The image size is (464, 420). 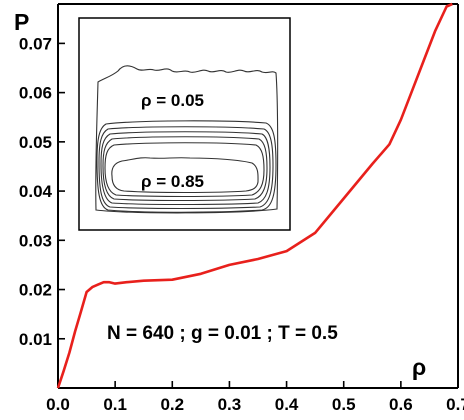 What do you see at coordinates (172, 100) in the screenshot?
I see `inset-label-low-density: ρ = 0.05` at bounding box center [172, 100].